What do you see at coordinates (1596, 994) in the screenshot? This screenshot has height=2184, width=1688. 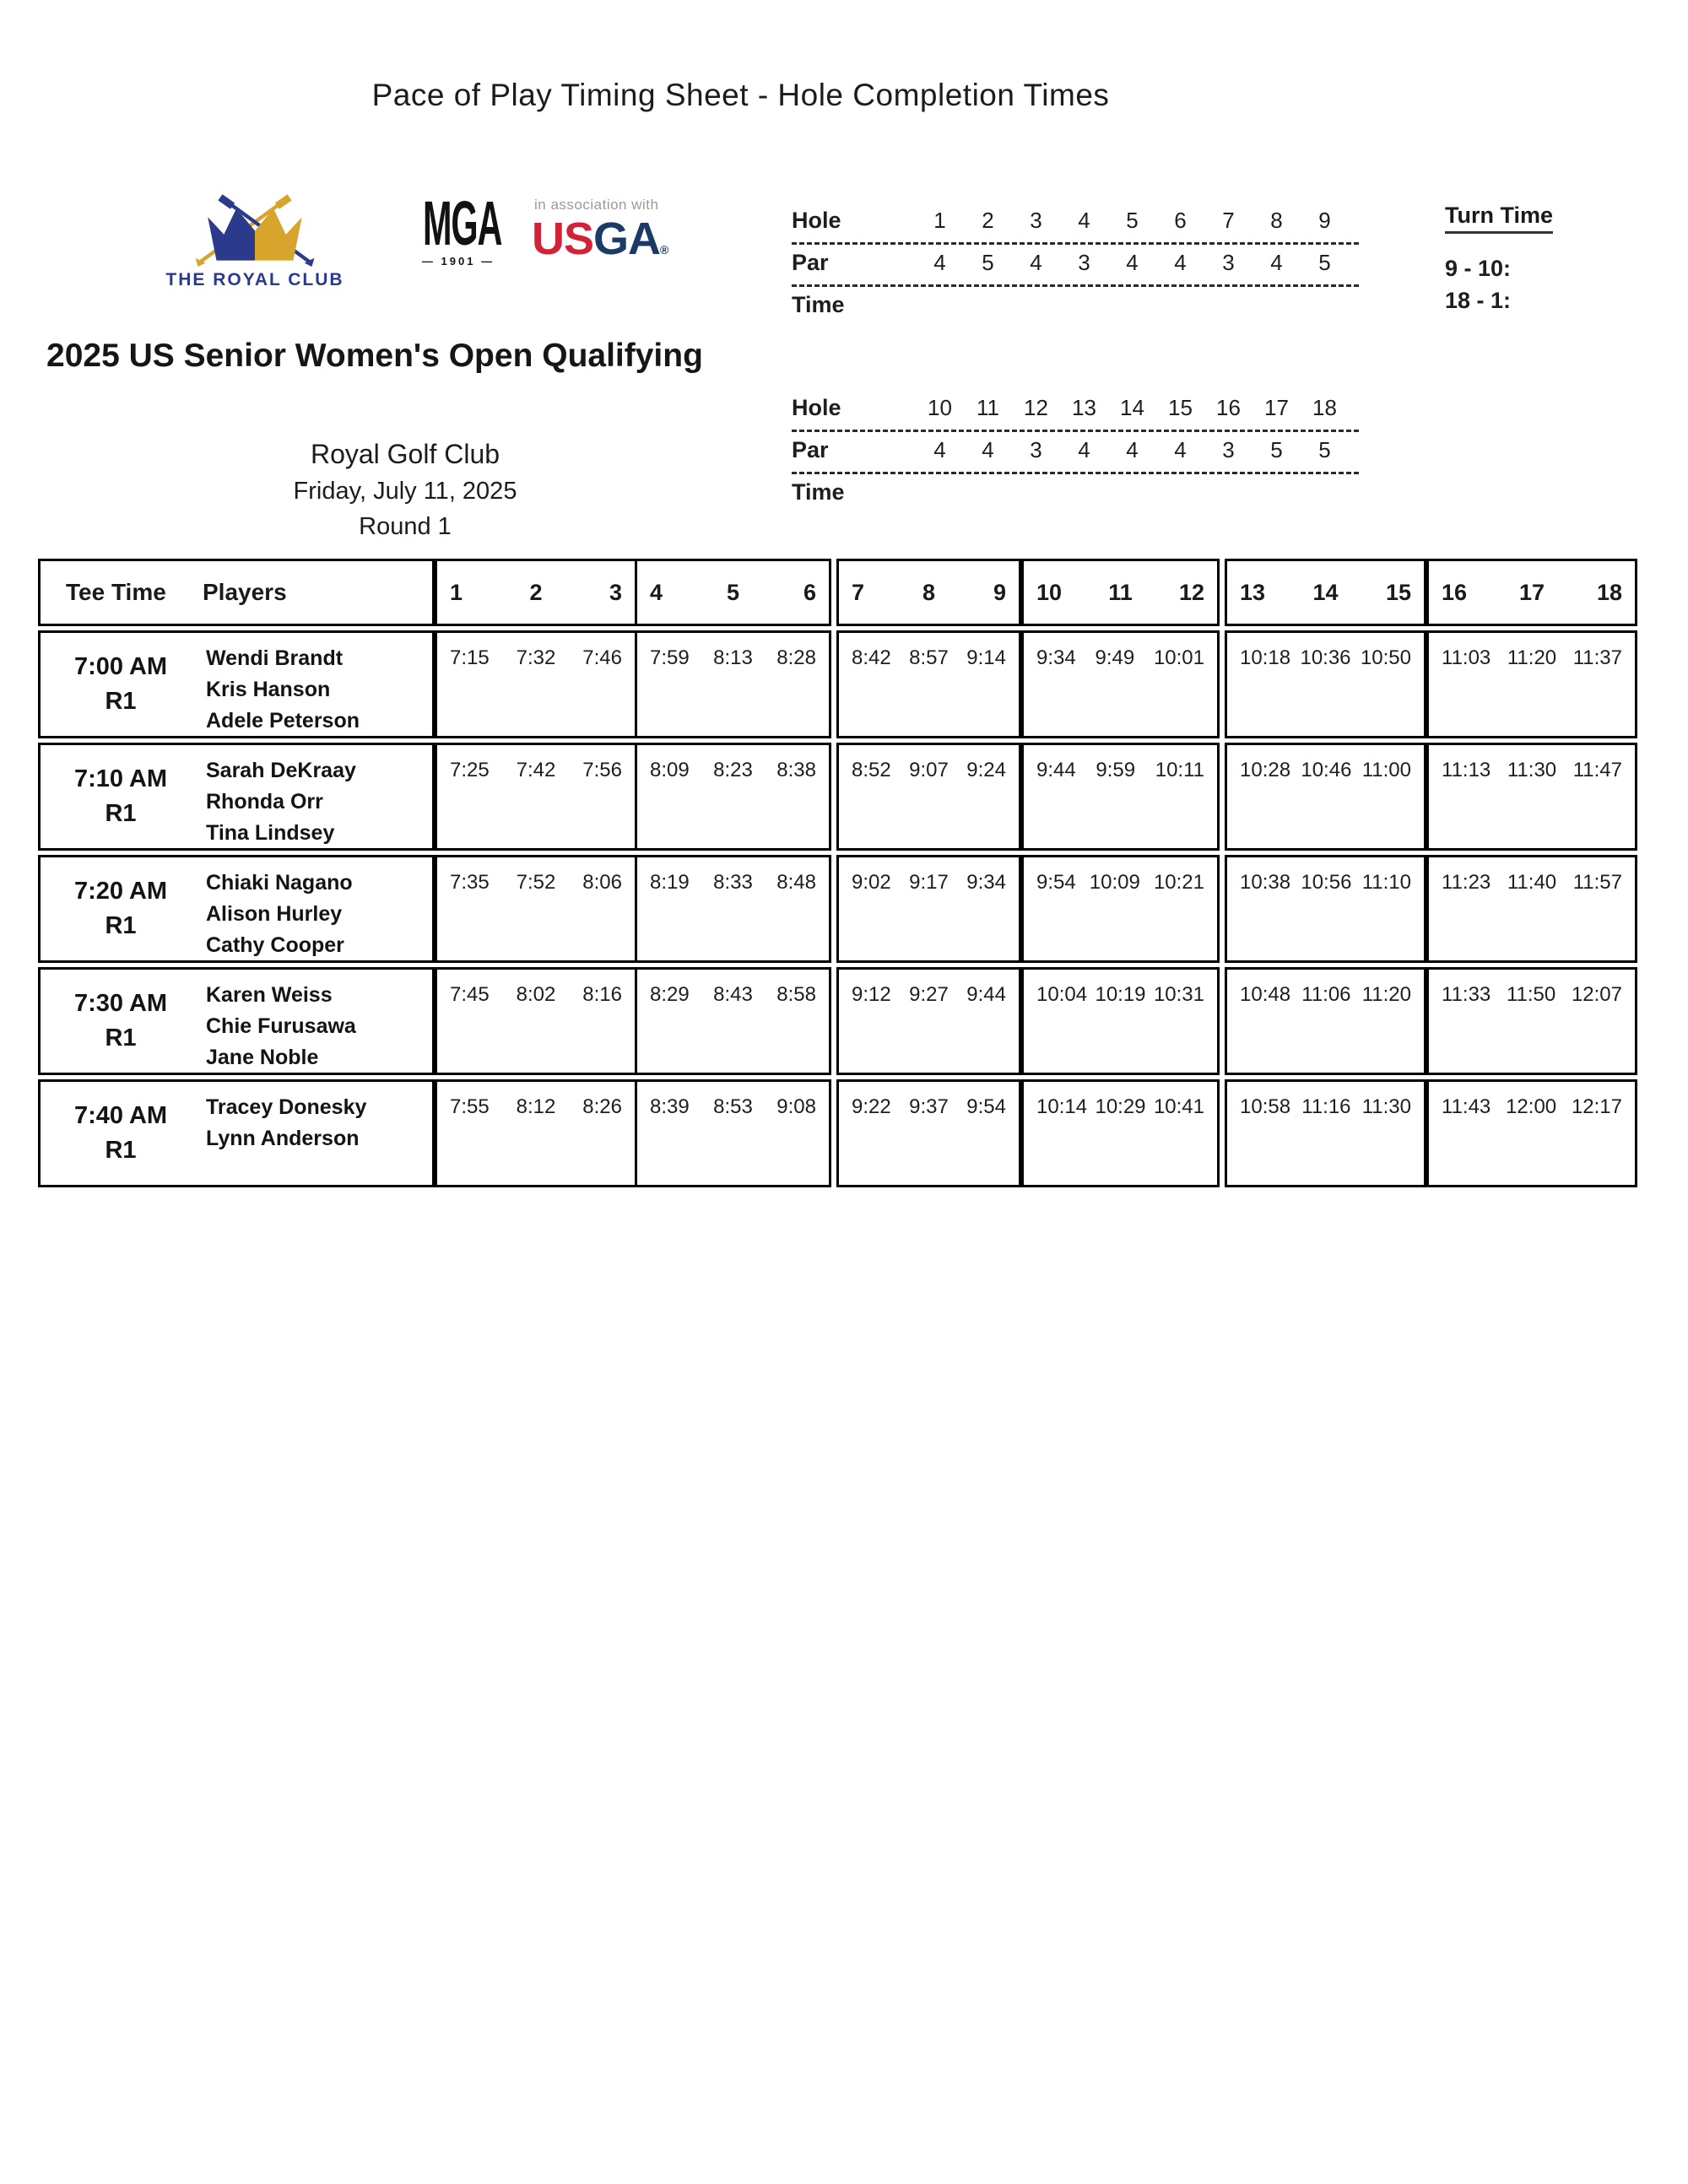 I see `hole-completion-time: 12:07` at bounding box center [1596, 994].